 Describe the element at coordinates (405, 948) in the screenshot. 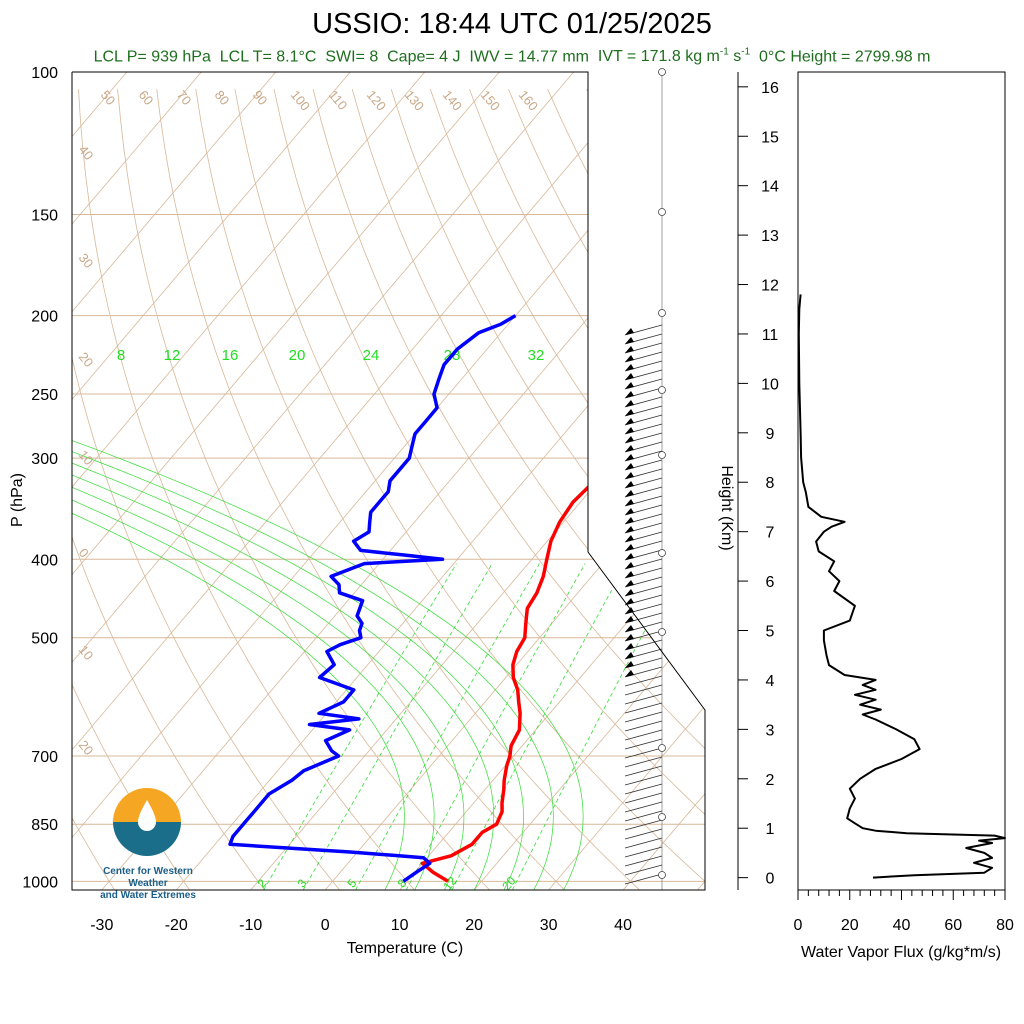

I see `x-axis-label: Temperature (C)` at that location.